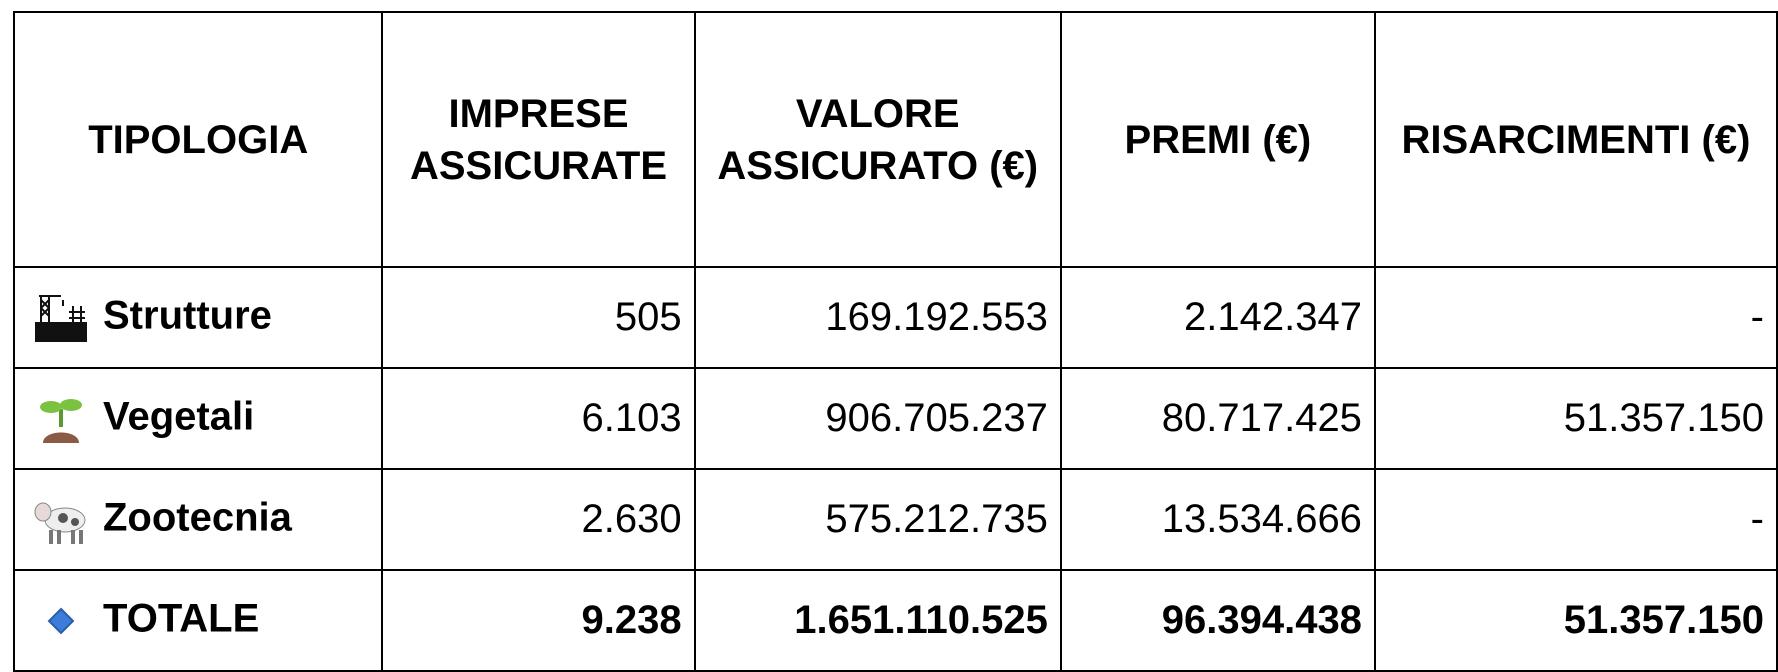 This screenshot has height=672, width=1778. What do you see at coordinates (538, 317) in the screenshot?
I see `value-cell: 505` at bounding box center [538, 317].